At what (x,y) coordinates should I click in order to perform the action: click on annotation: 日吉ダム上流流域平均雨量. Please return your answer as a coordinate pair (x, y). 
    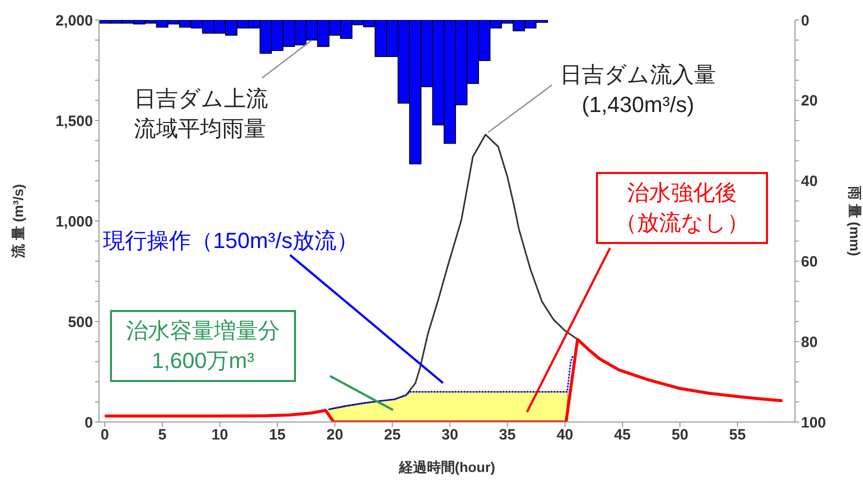
    Looking at the image, I should click on (201, 114).